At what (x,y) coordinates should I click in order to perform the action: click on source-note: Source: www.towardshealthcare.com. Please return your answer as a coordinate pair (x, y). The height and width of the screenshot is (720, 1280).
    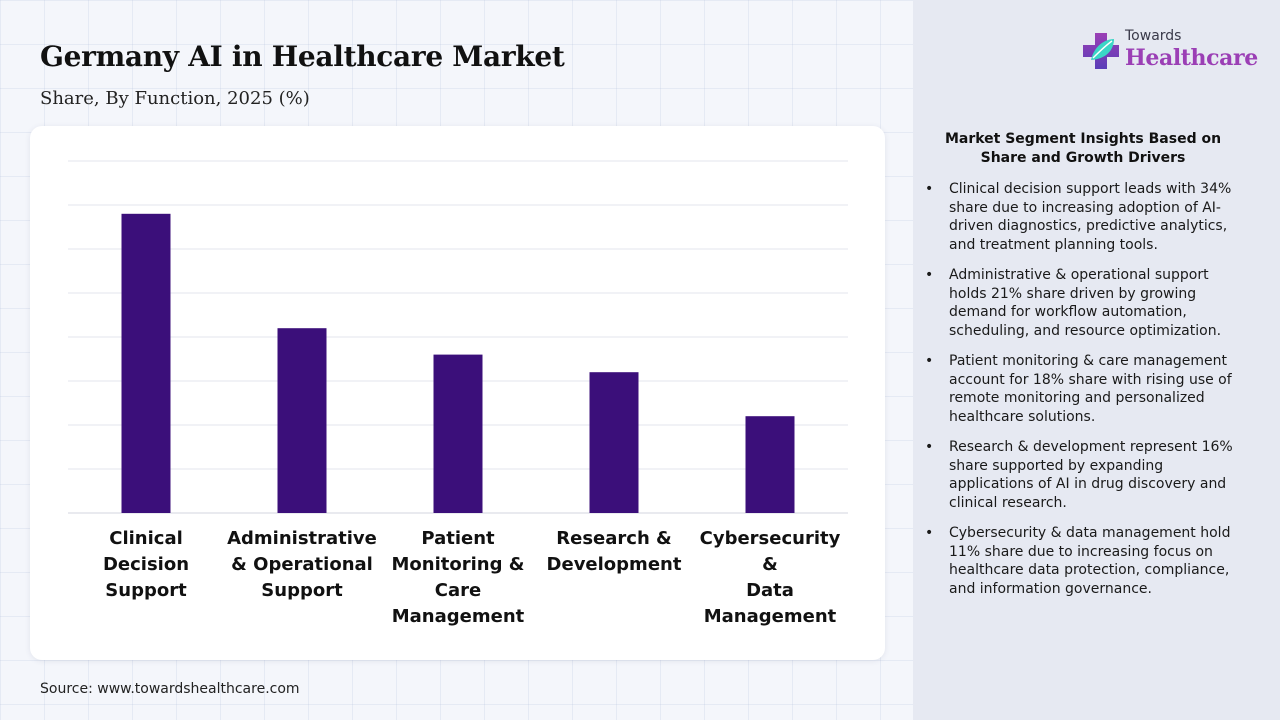
    Looking at the image, I should click on (170, 689).